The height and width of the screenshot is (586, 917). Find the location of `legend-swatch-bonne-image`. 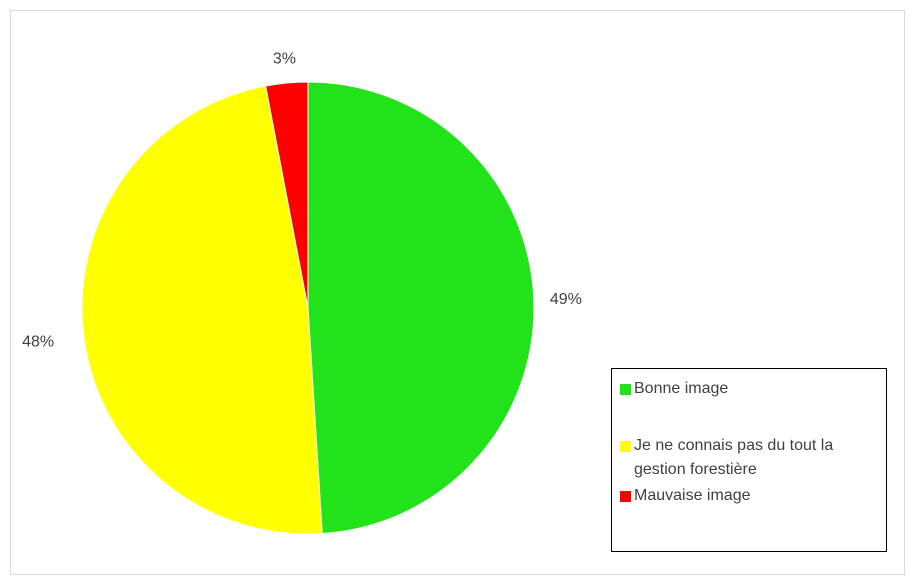

legend-swatch-bonne-image is located at coordinates (625, 389).